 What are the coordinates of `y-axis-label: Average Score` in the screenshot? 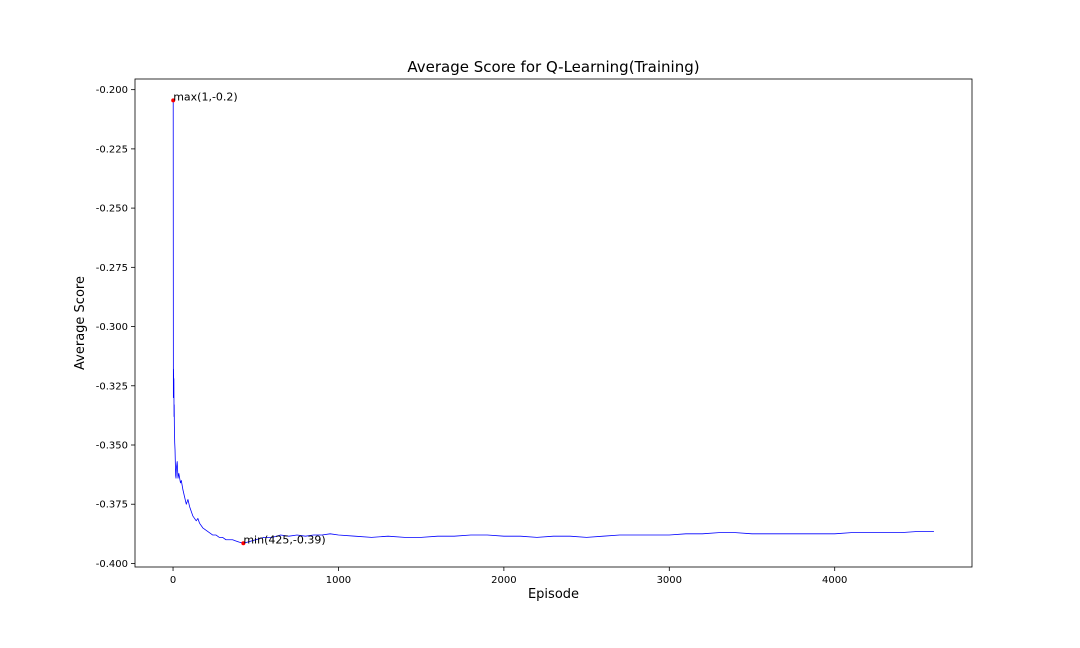 It's located at (80, 323).